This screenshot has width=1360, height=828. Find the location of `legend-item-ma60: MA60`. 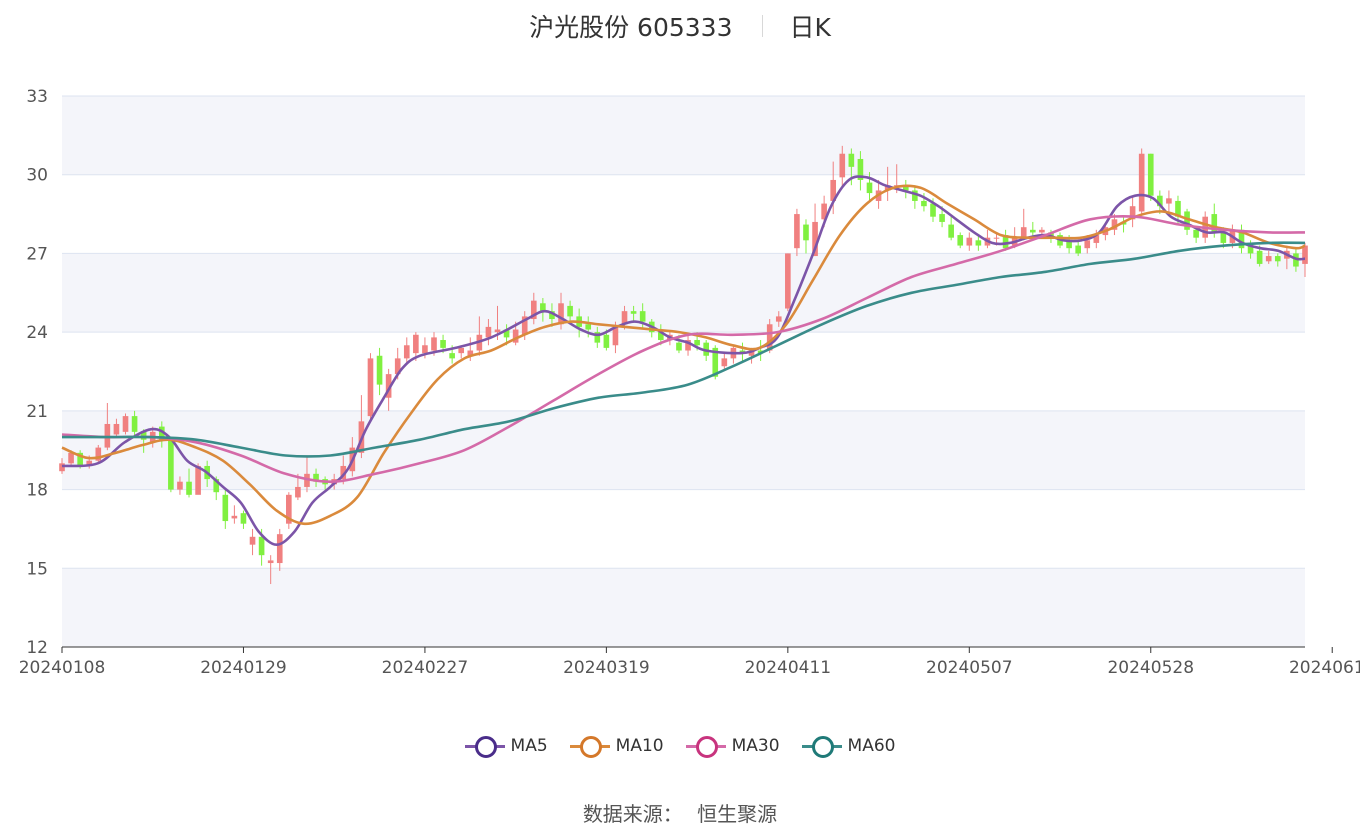

legend-item-ma60: MA60 is located at coordinates (848, 746).